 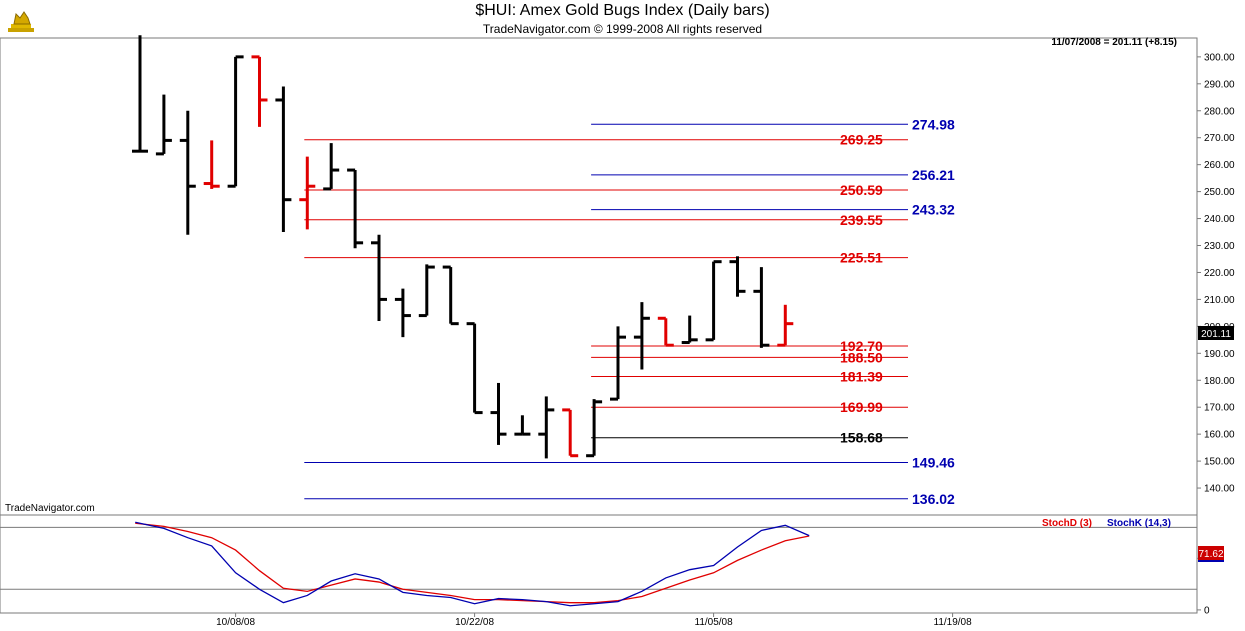 What do you see at coordinates (933, 124) in the screenshot?
I see `level-label: 274.98` at bounding box center [933, 124].